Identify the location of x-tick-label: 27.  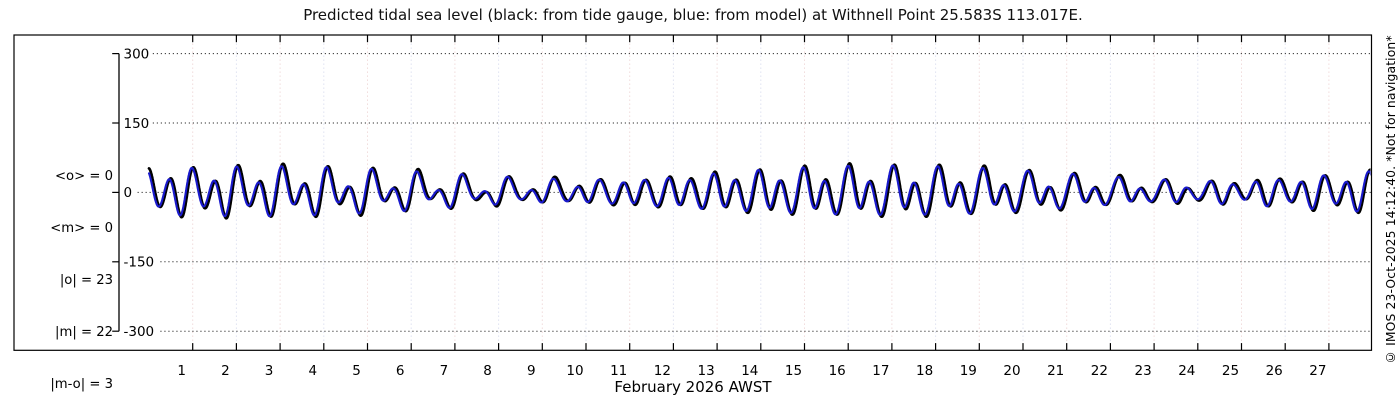
(1317, 371).